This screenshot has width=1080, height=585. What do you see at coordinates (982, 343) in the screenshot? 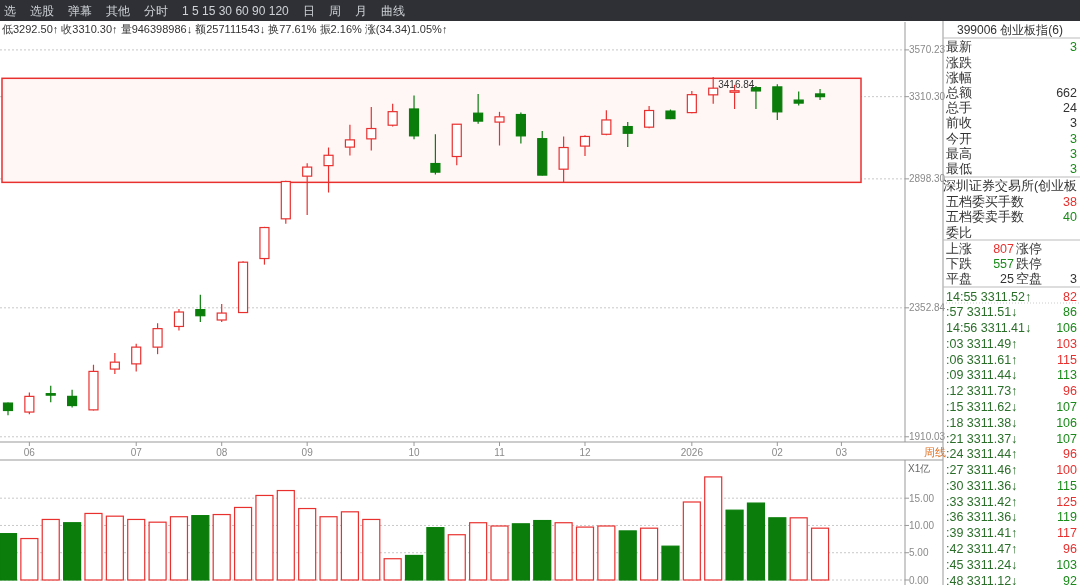
I see `text: :03 3311.49↑` at bounding box center [982, 343].